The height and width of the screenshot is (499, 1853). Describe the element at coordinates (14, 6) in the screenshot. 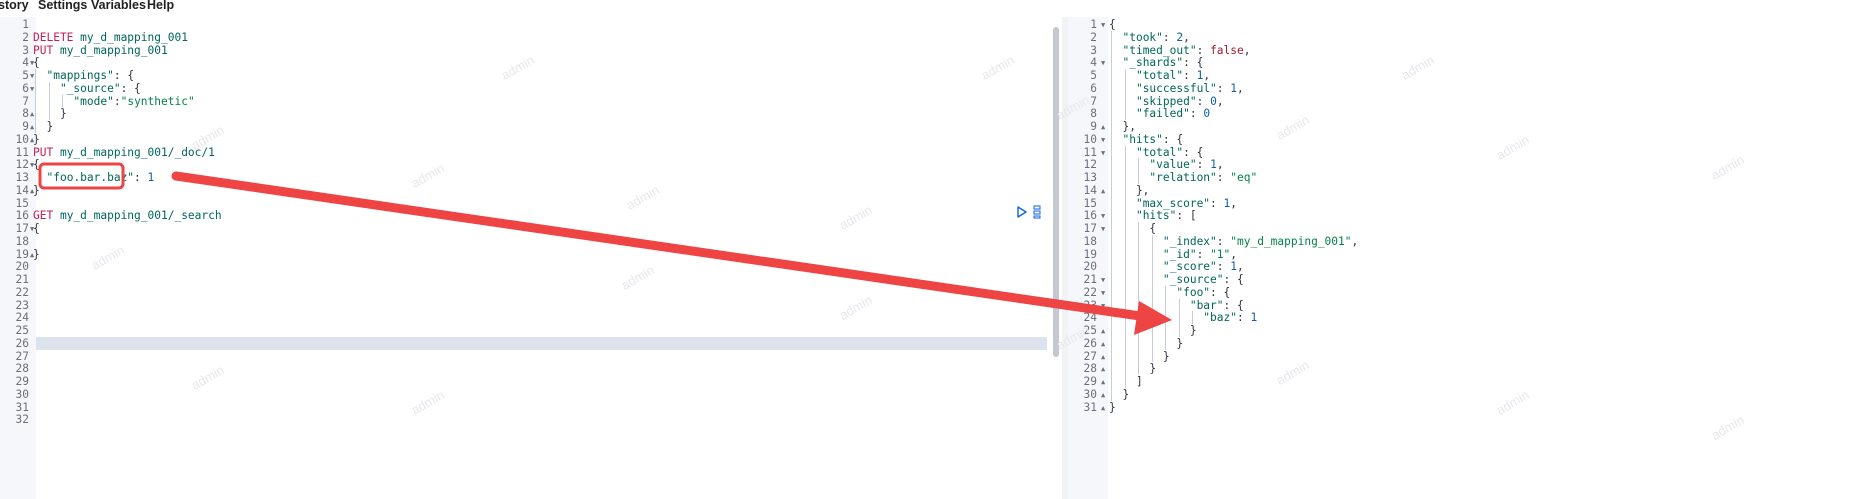

I see `menu-history: story` at that location.